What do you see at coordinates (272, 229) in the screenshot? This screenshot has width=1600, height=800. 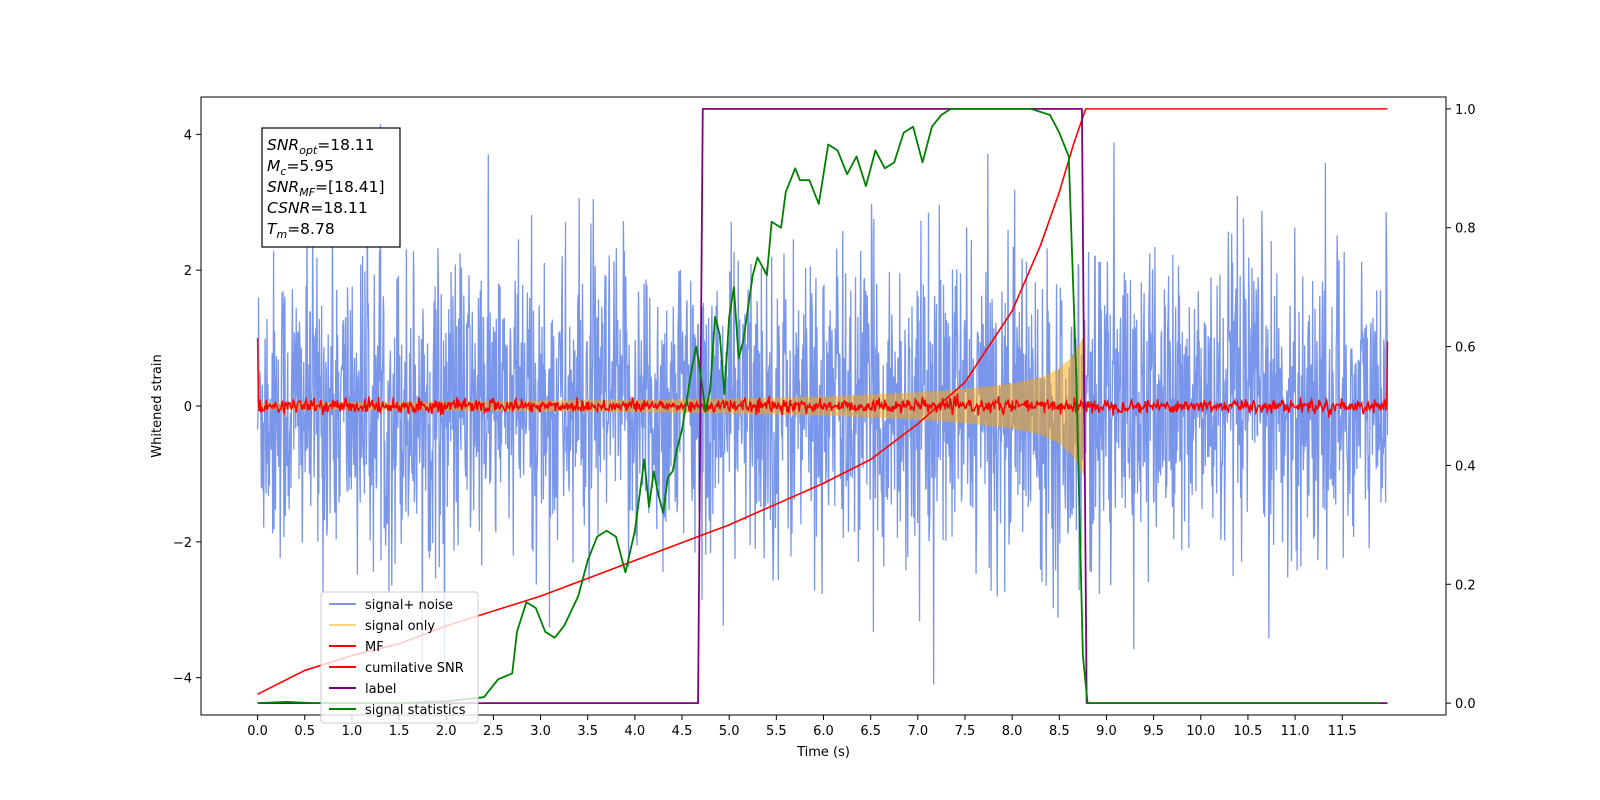 I see `annotation-symbol: T` at bounding box center [272, 229].